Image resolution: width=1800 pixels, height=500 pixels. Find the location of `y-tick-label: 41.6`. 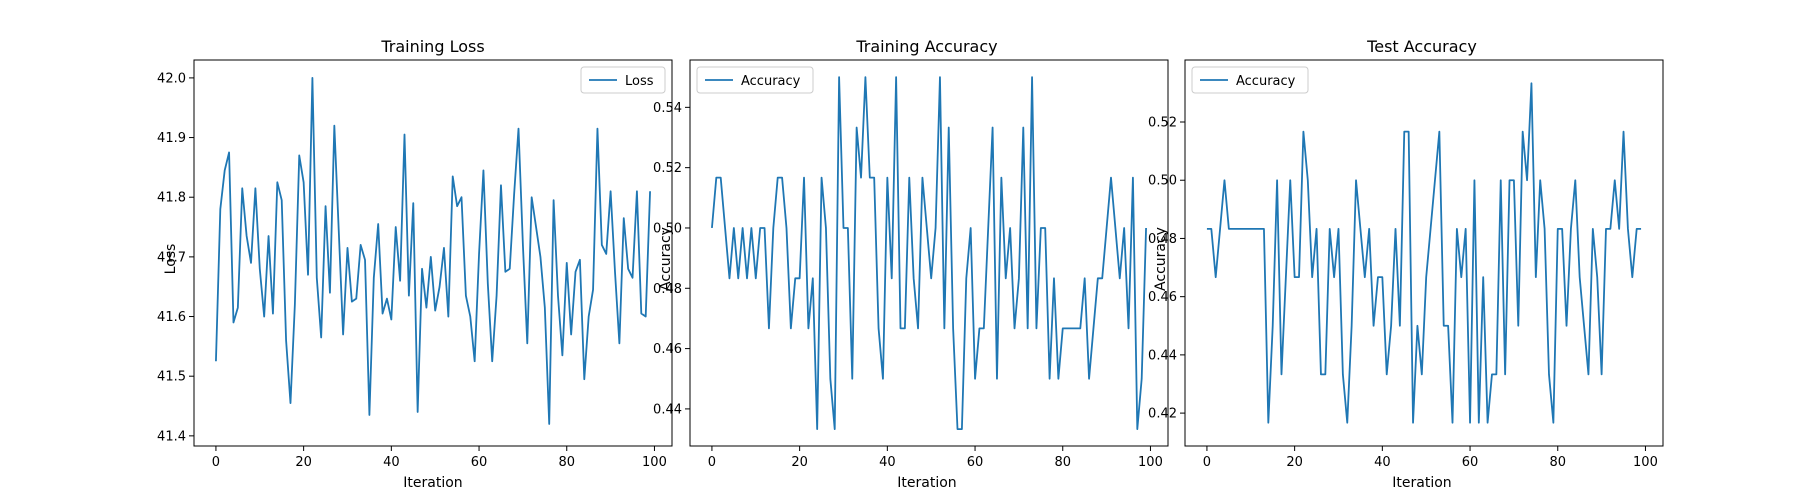

y-tick-label: 41.6 is located at coordinates (171, 317).